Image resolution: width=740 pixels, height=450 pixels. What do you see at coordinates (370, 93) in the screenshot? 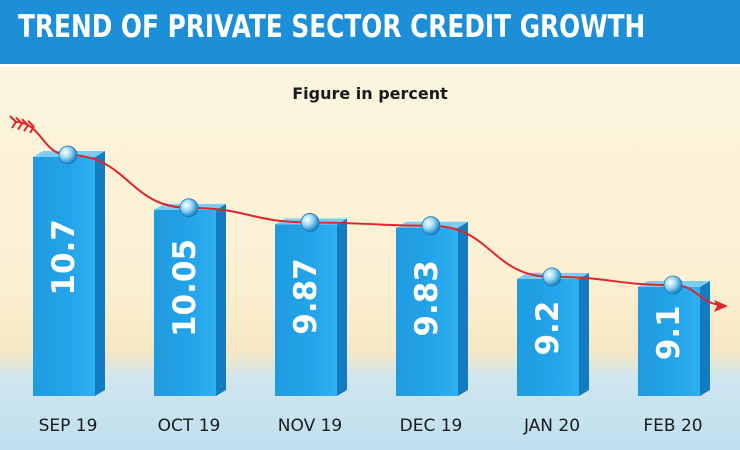
I see `chart-subtitle: Figure in percent` at bounding box center [370, 93].